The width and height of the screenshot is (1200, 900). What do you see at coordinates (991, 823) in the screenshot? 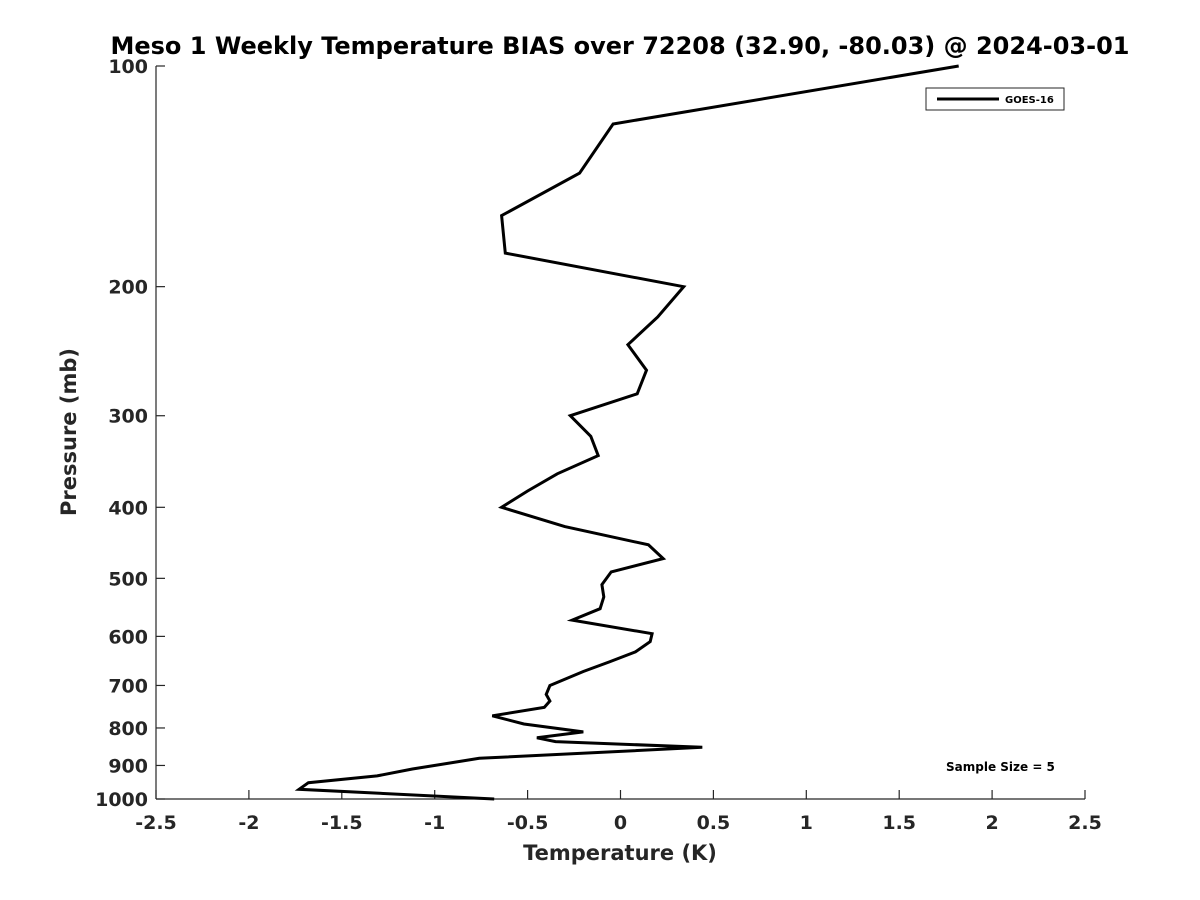
I see `x-tick-label: 2` at bounding box center [991, 823].